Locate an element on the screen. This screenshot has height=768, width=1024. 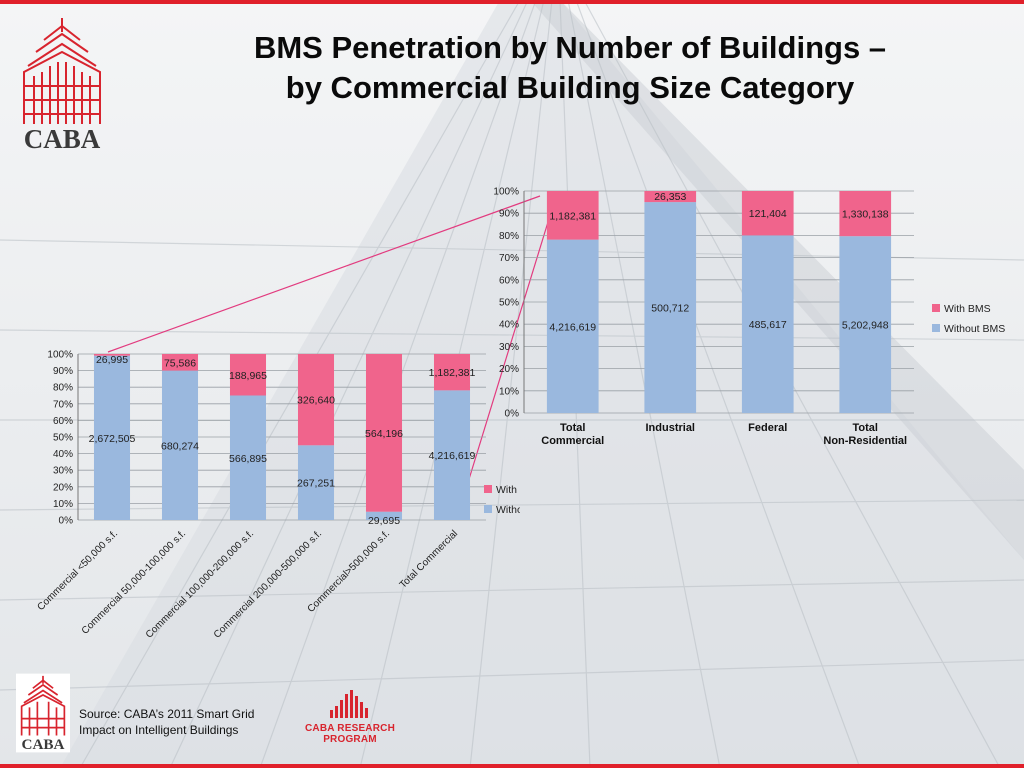
x-category-label: Industrial is located at coordinates (670, 428).